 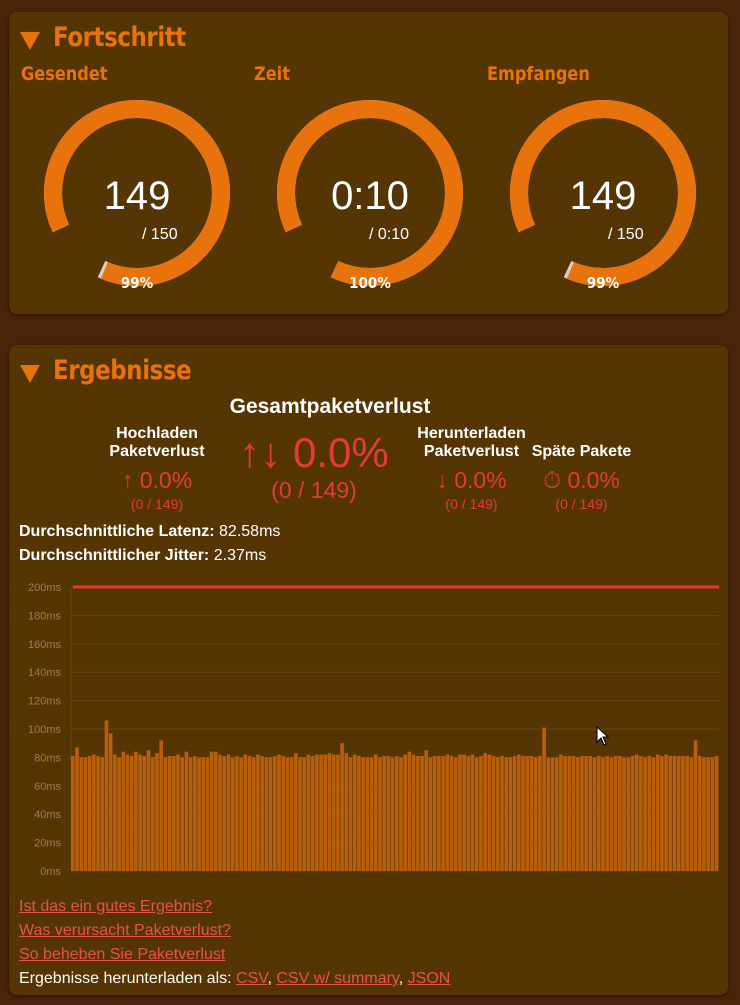 What do you see at coordinates (314, 490) in the screenshot?
I see `total-loss-count: (0 / 149)` at bounding box center [314, 490].